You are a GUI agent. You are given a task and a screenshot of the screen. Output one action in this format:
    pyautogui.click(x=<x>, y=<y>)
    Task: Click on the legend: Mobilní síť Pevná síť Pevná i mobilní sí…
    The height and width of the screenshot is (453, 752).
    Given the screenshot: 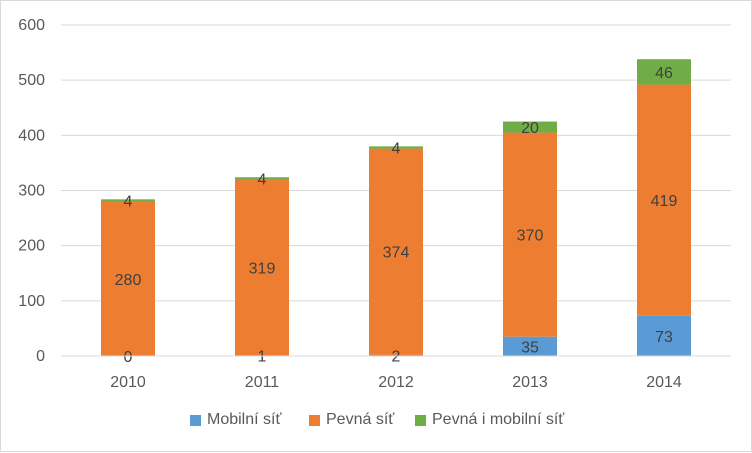 What is the action you would take?
    pyautogui.click(x=376, y=420)
    